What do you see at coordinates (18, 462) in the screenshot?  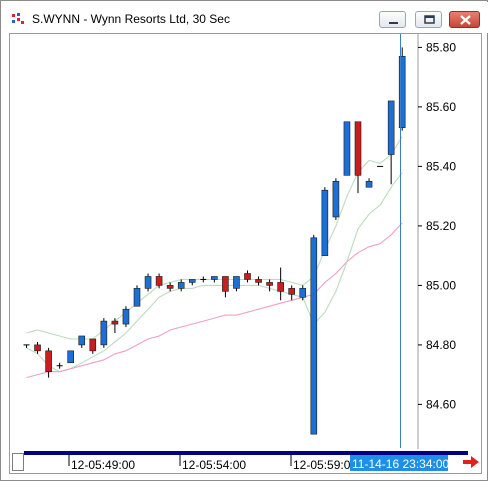 I see `scroll-thumb` at bounding box center [18, 462].